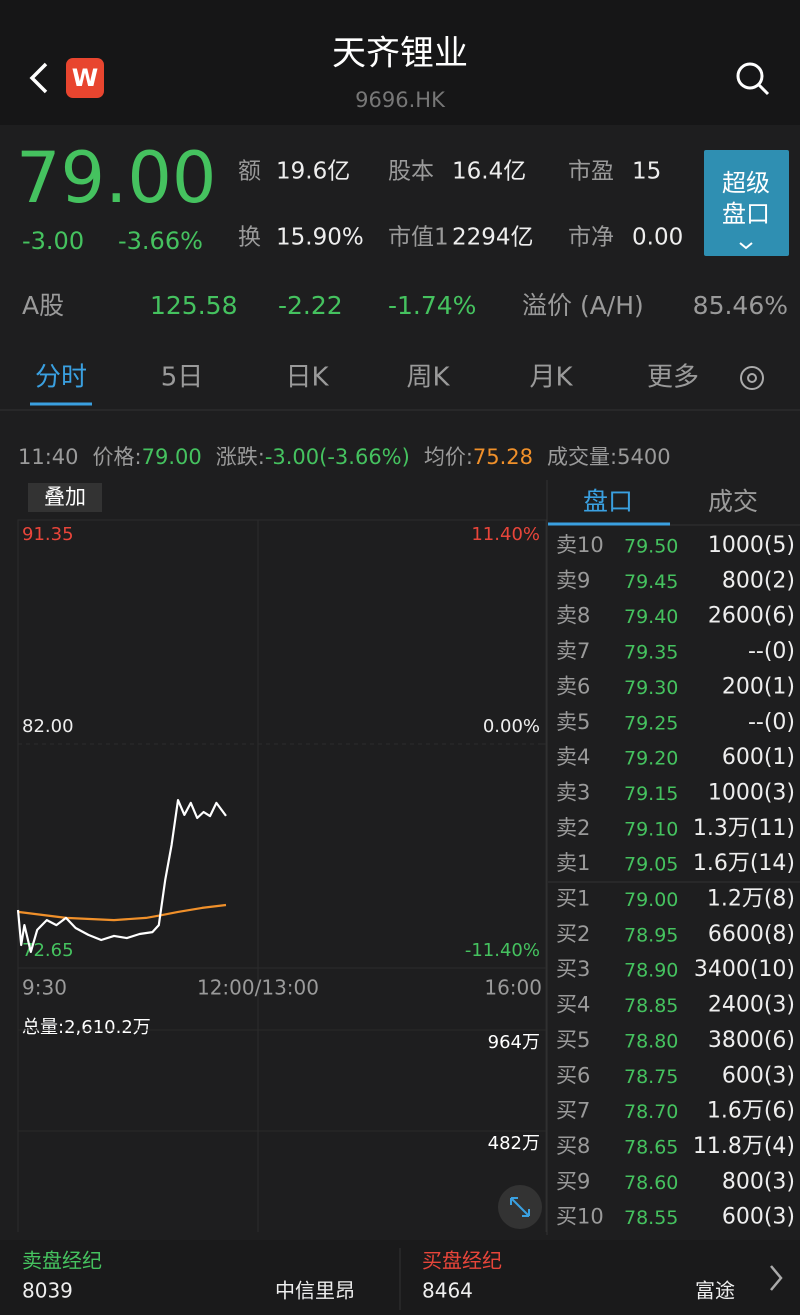 This screenshot has width=800, height=1315. What do you see at coordinates (47, 1291) in the screenshot?
I see `broker-code: 8039` at bounding box center [47, 1291].